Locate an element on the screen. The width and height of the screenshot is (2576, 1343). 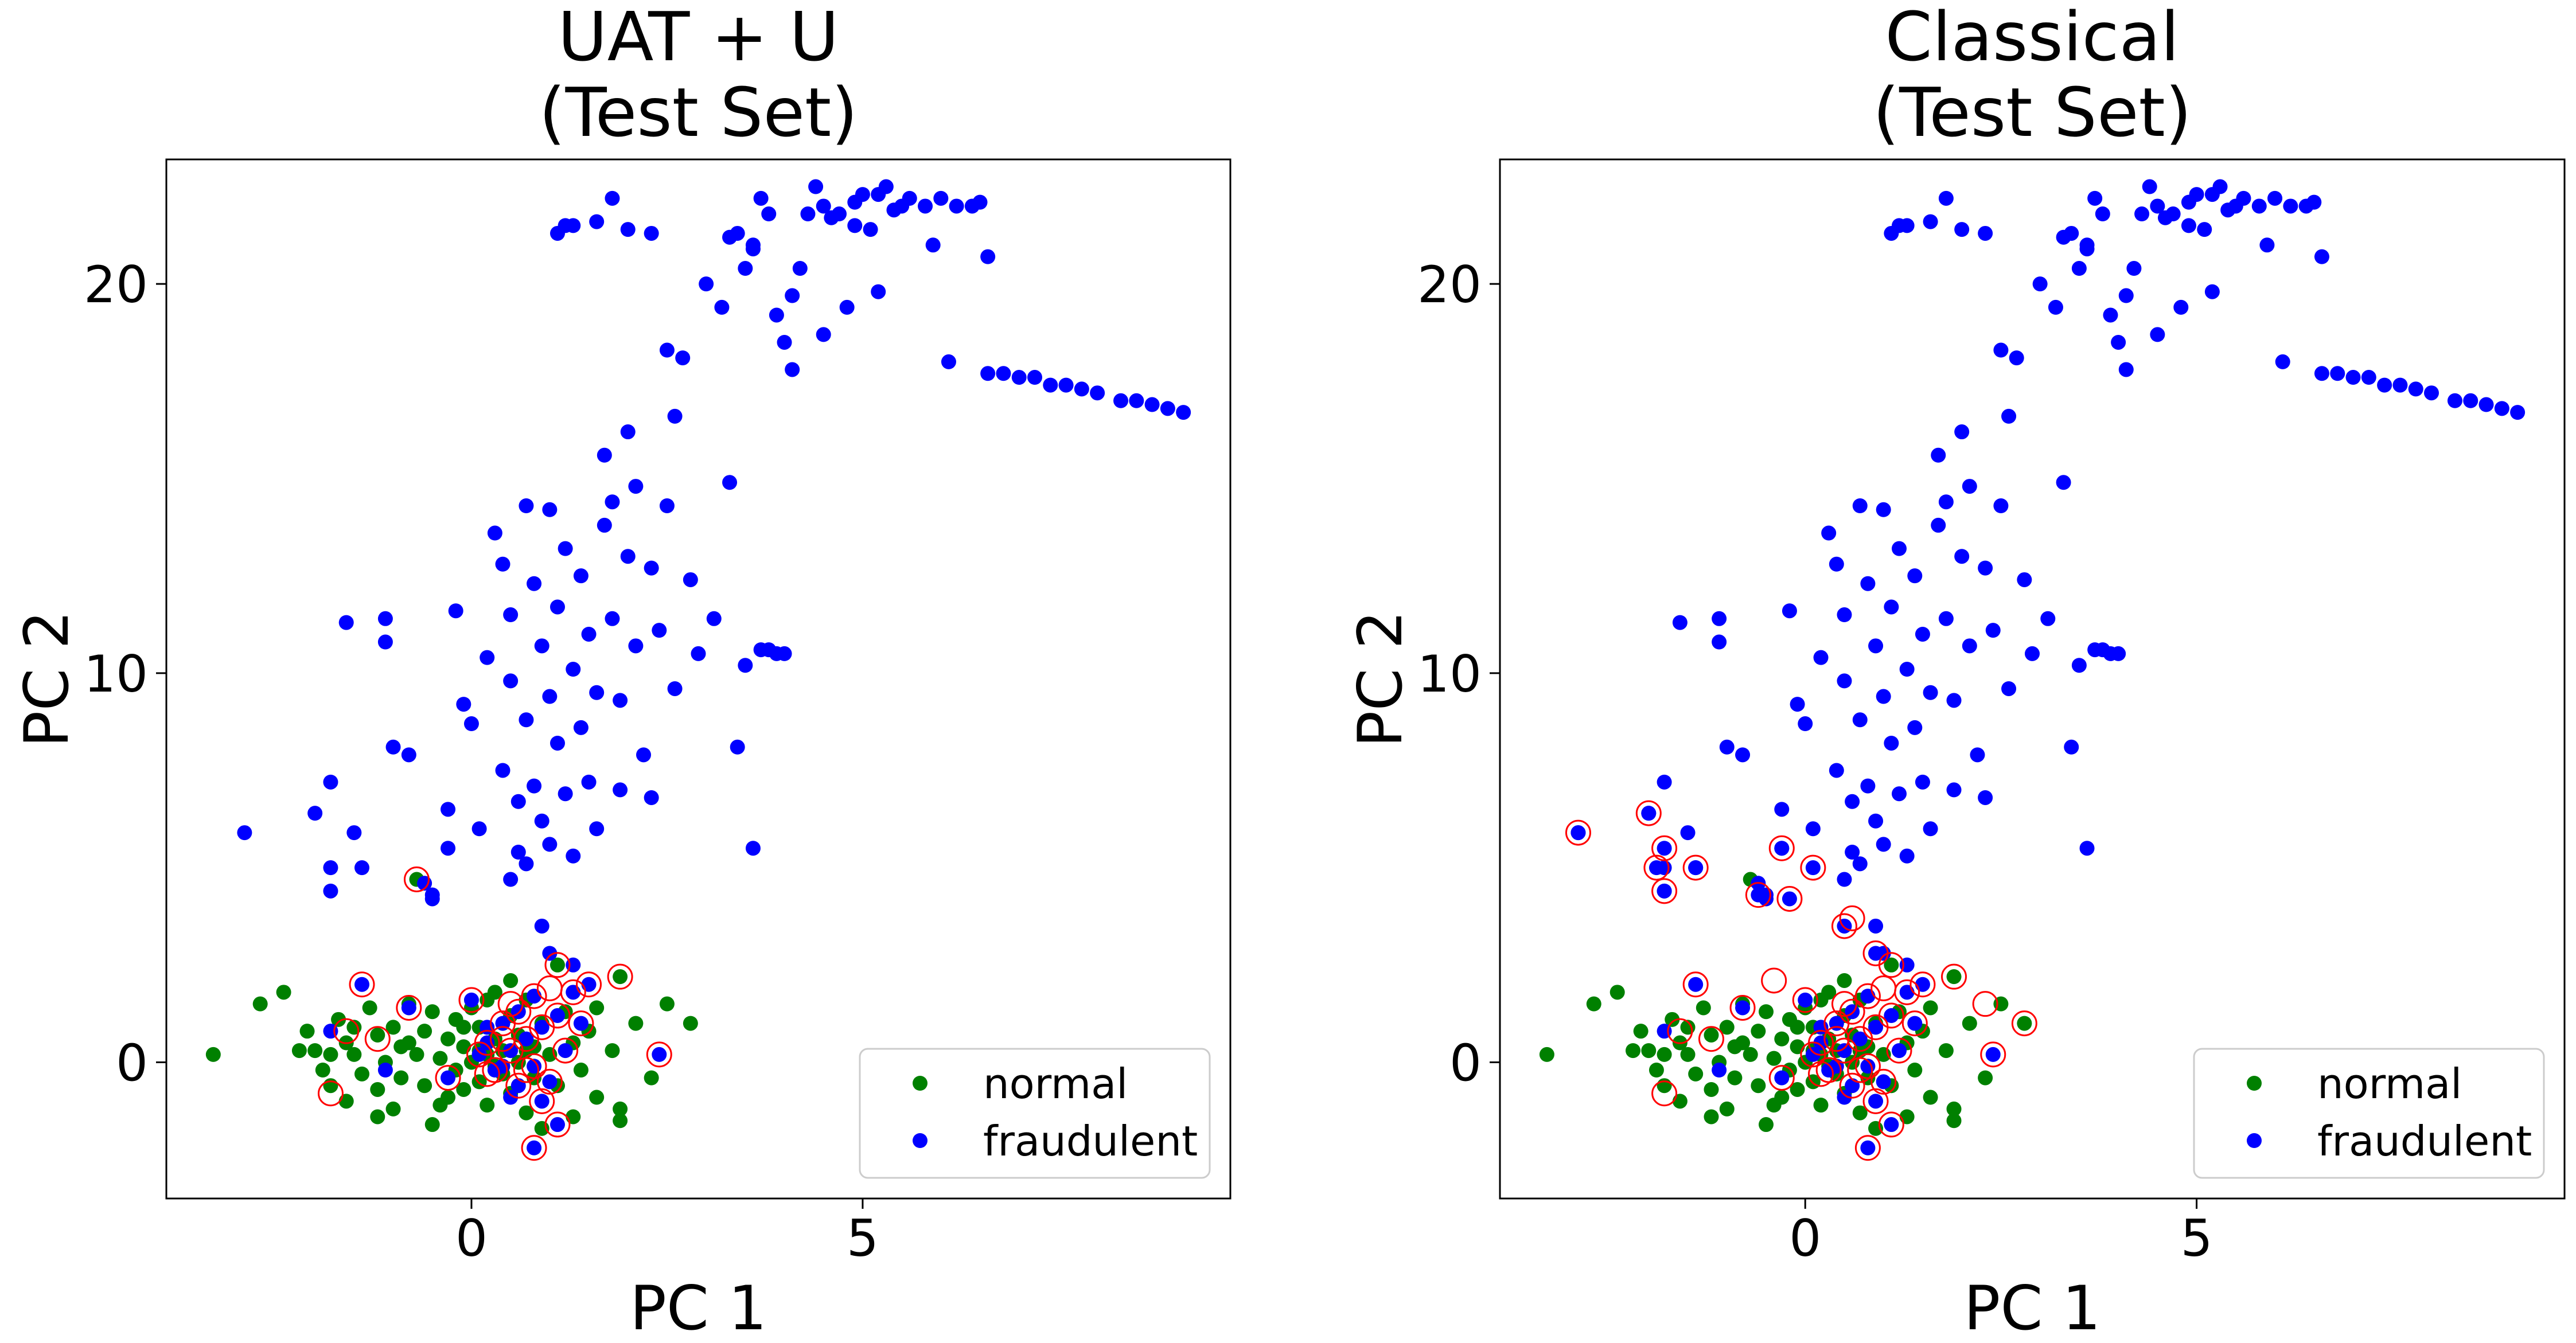
y-axis-label: PC 2 is located at coordinates (1381, 678).